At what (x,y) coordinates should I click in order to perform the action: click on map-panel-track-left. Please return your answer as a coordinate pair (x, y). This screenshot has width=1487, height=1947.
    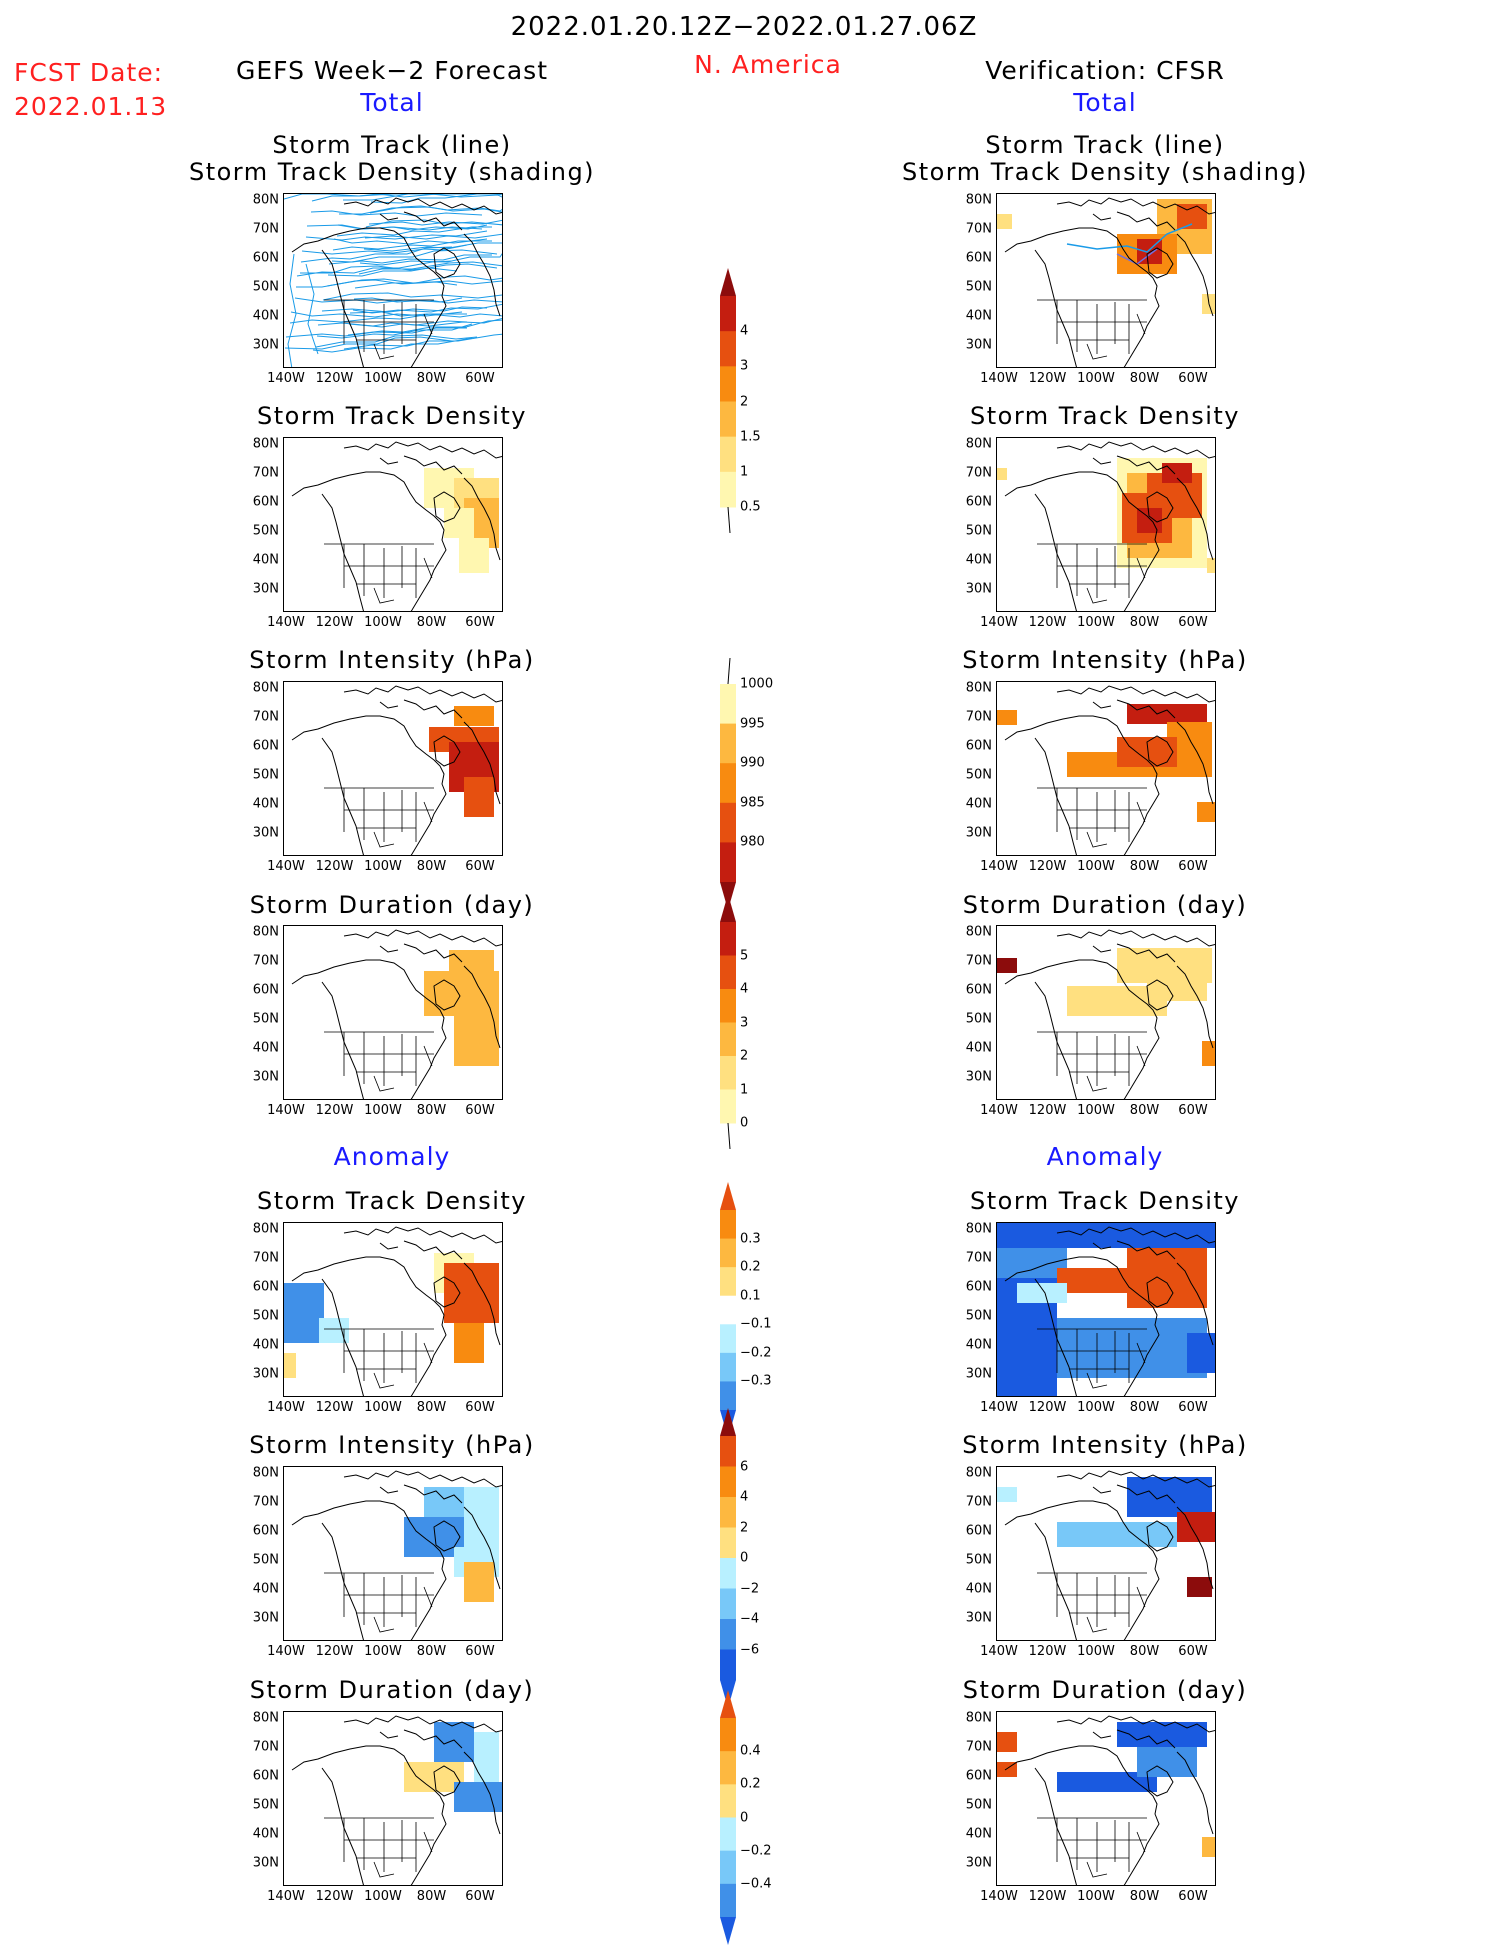
    Looking at the image, I should click on (393, 280).